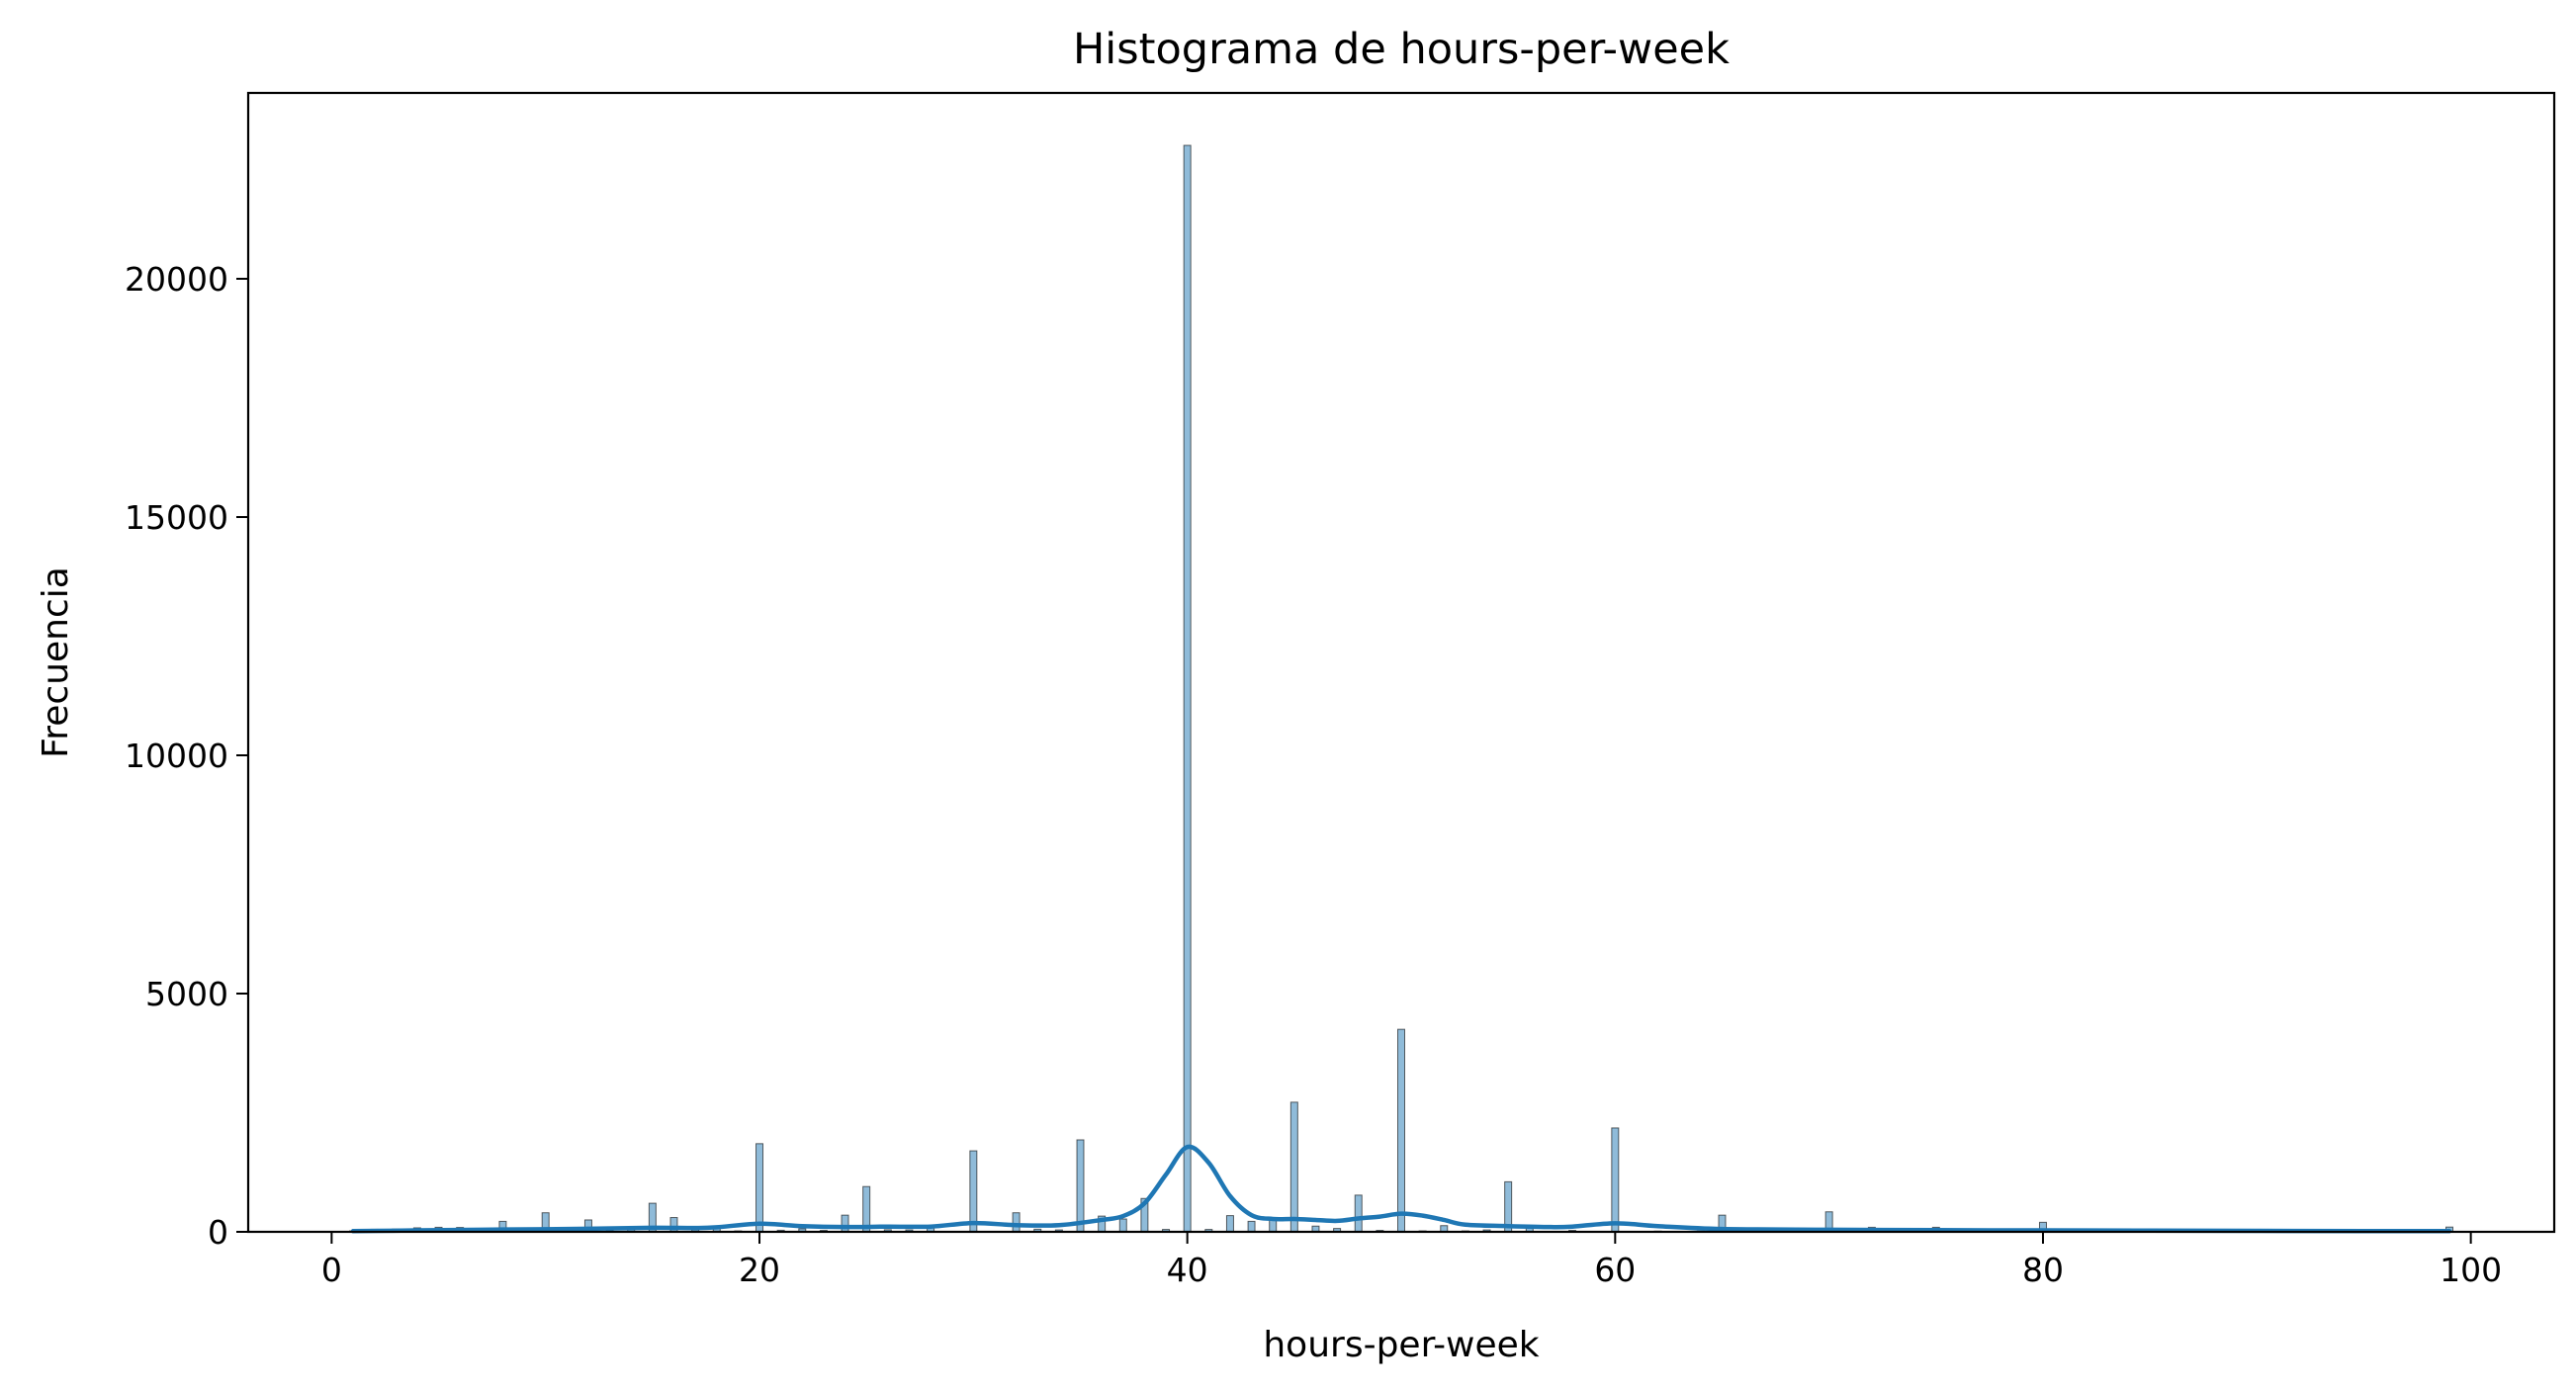 Image resolution: width=2576 pixels, height=1391 pixels. I want to click on x-tick-label: 20, so click(759, 1270).